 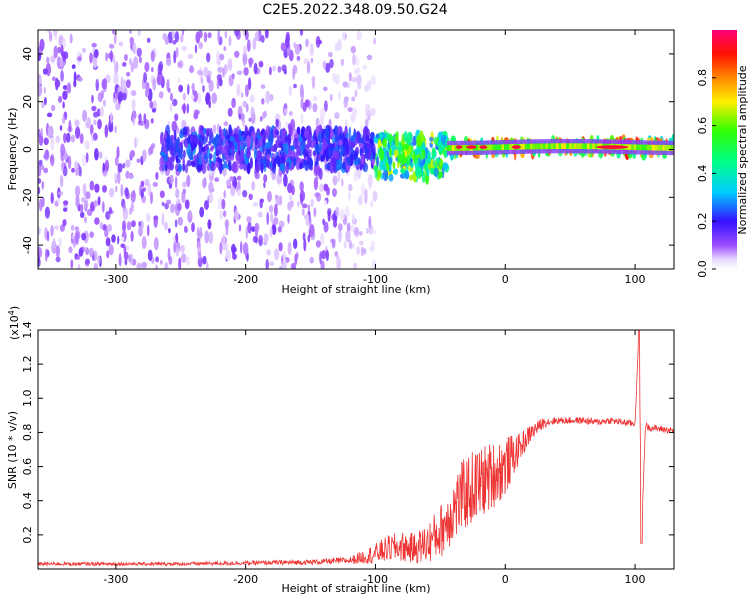 I want to click on carrier-peak, so click(x=471, y=147).